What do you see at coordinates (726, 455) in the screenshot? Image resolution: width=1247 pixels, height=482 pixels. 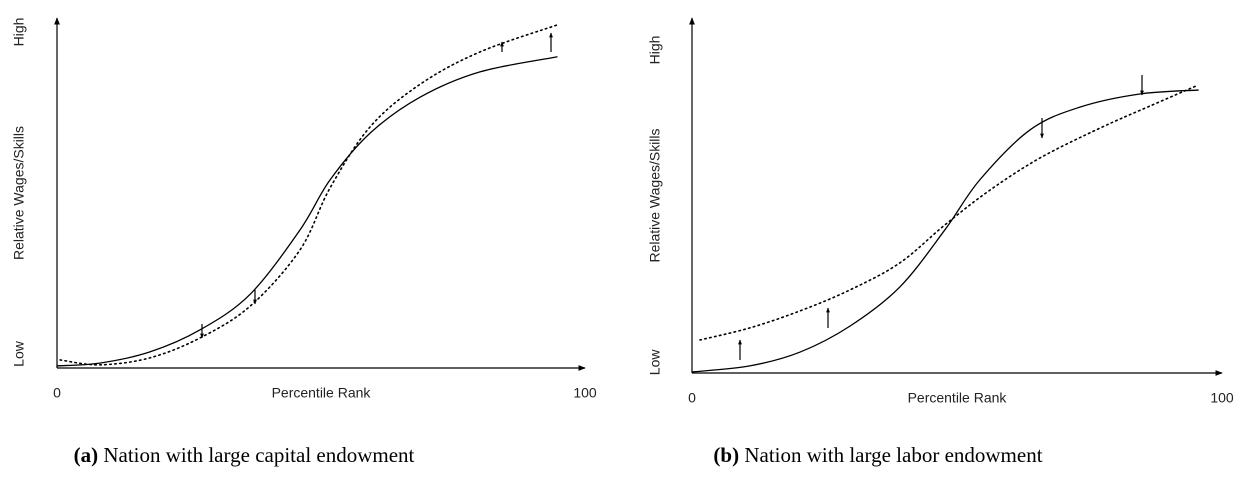 I see `caption-label: (b)` at bounding box center [726, 455].